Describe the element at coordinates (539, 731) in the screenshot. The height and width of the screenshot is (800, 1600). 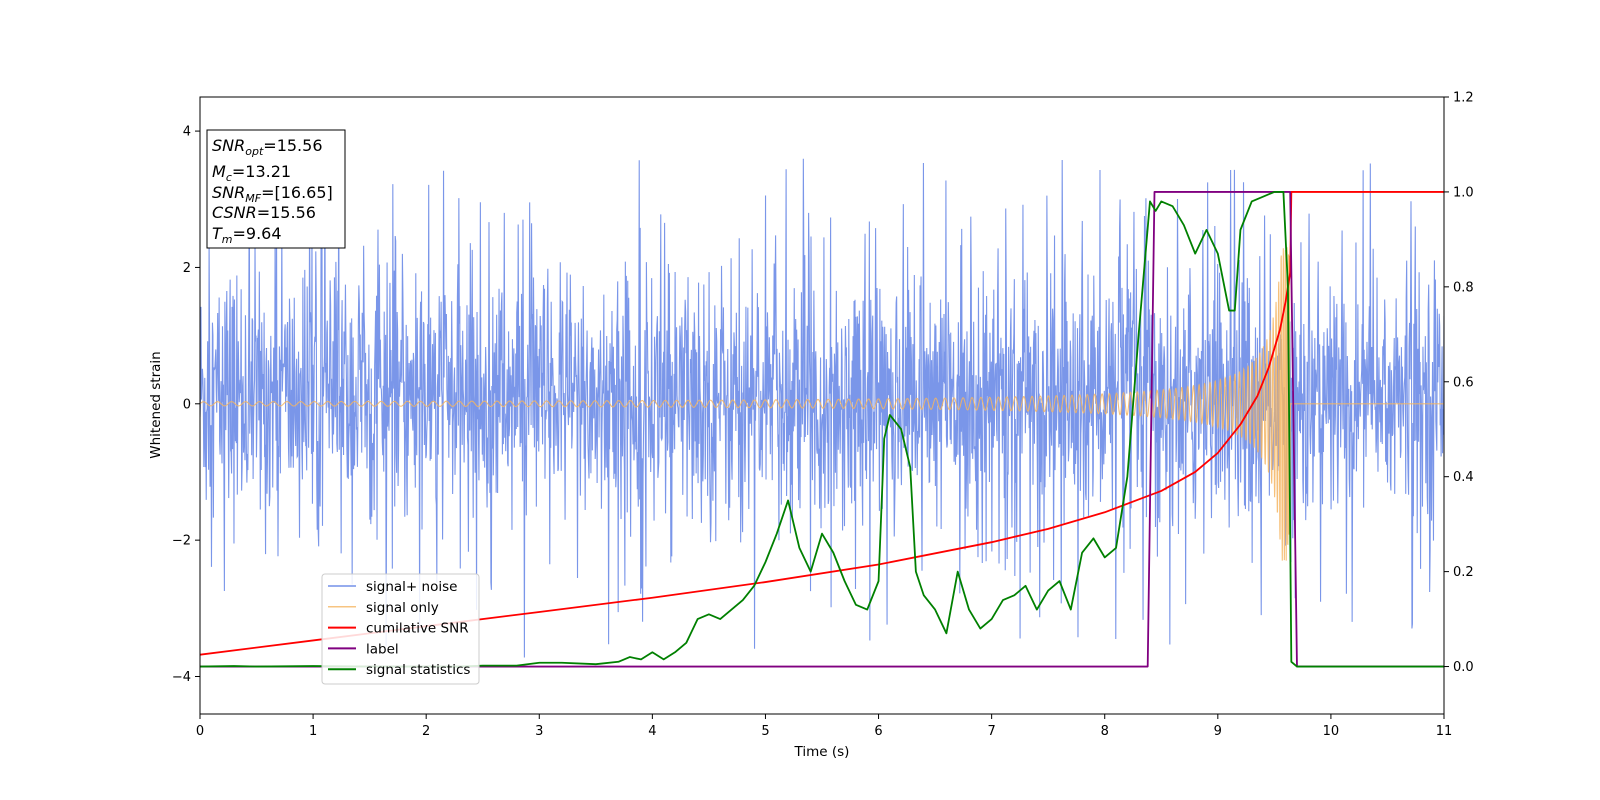
I see `x-tick-label: 3` at that location.